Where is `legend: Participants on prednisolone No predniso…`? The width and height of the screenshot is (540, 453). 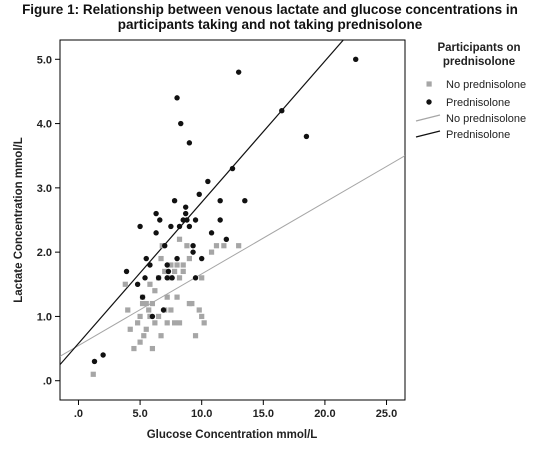 legend: Participants on prednisolone No predniso… is located at coordinates (470, 91).